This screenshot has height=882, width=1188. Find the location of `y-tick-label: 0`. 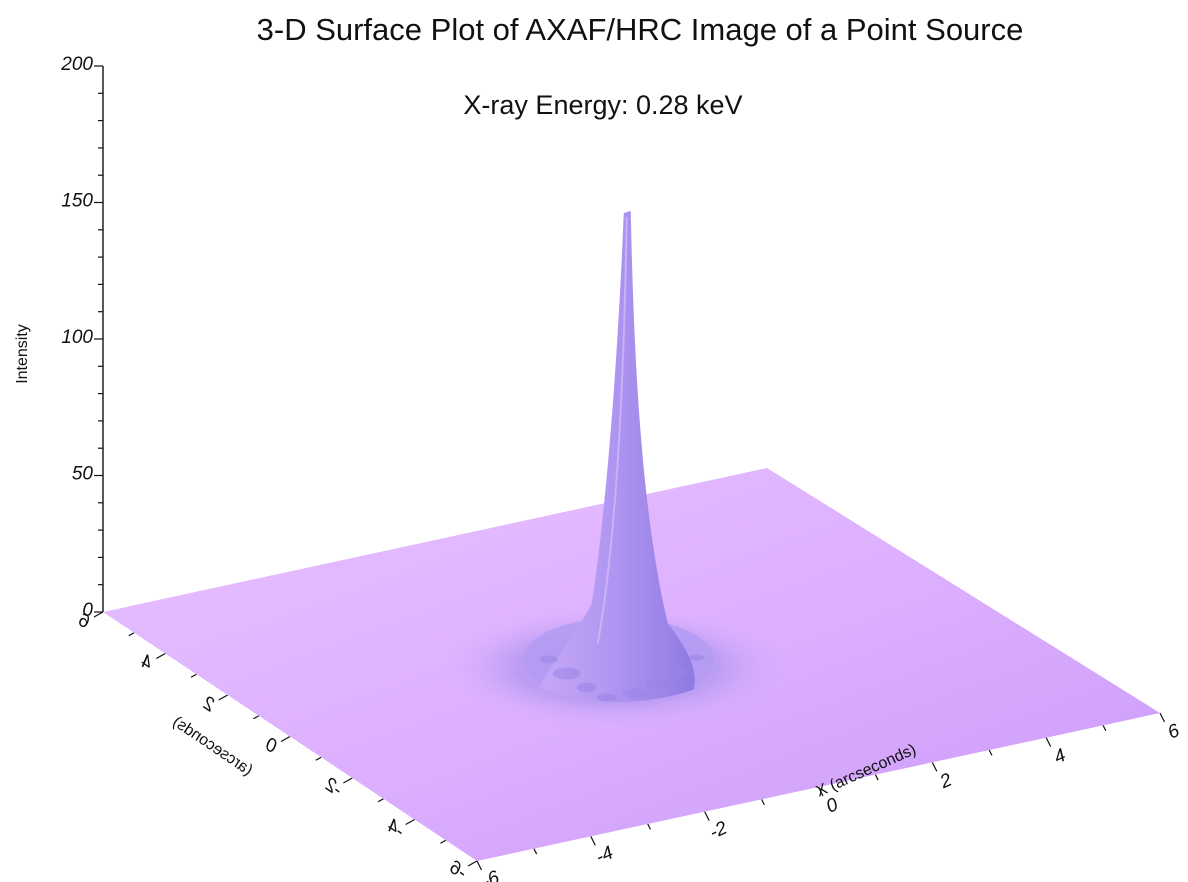

y-tick-label: 0 is located at coordinates (270, 746).